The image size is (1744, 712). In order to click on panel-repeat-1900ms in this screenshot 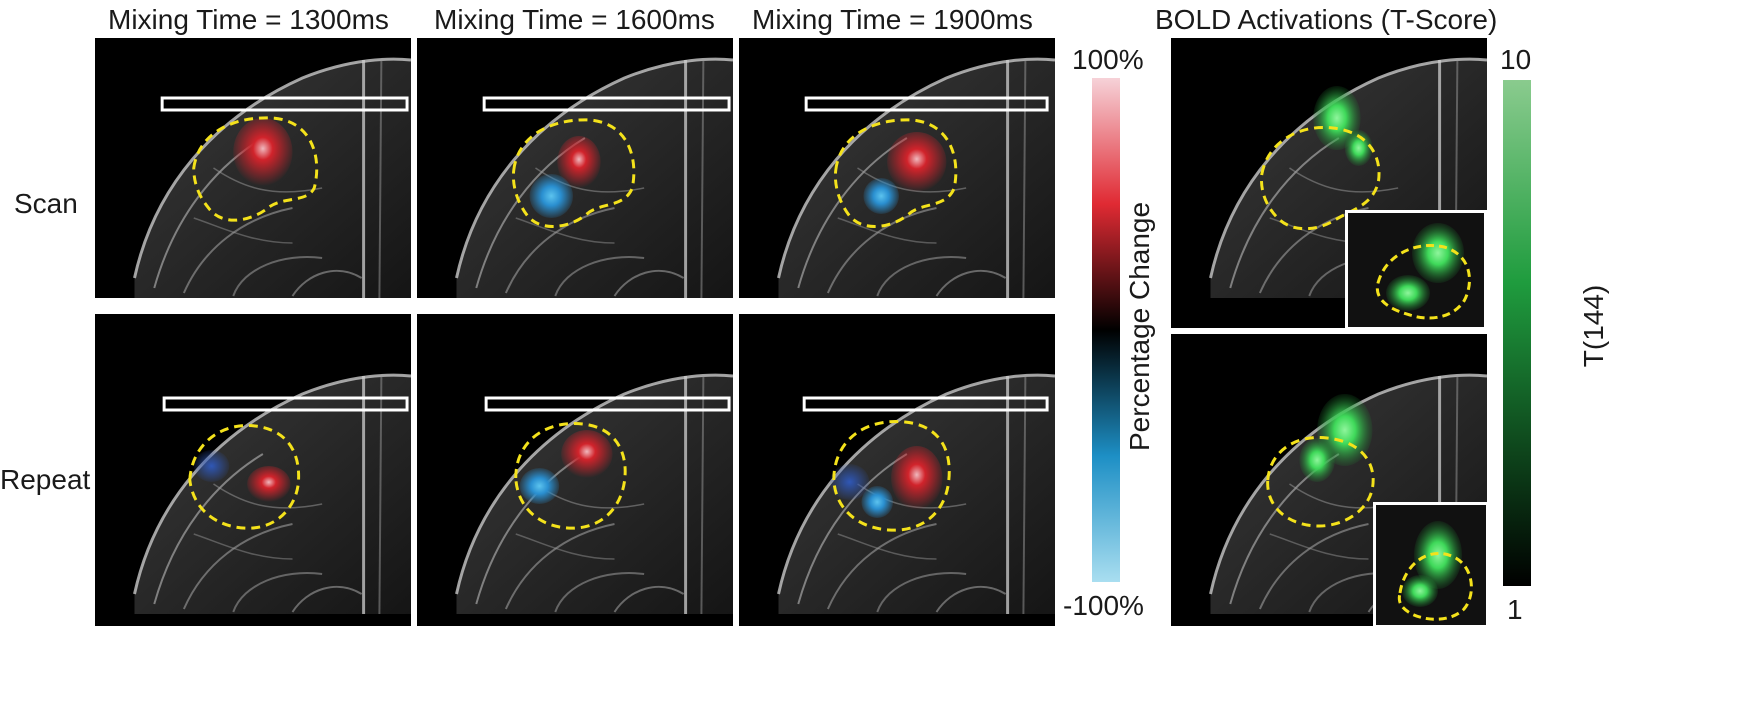, I will do `click(897, 470)`.